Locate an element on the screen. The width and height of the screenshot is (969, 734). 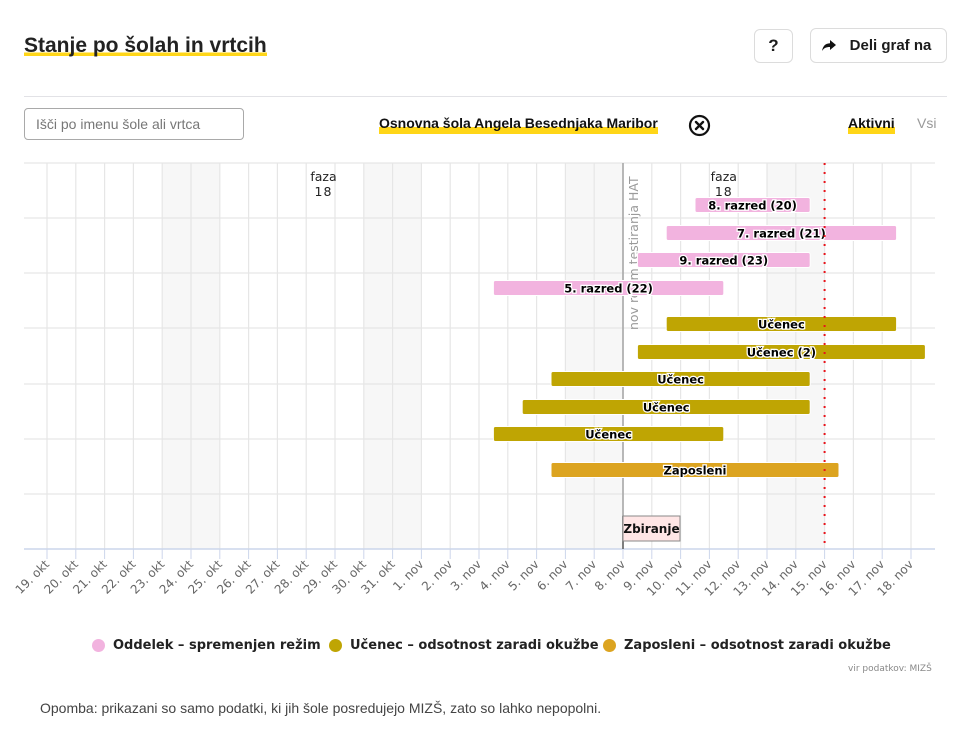
x-tick-label: 2. nov is located at coordinates (437, 575).